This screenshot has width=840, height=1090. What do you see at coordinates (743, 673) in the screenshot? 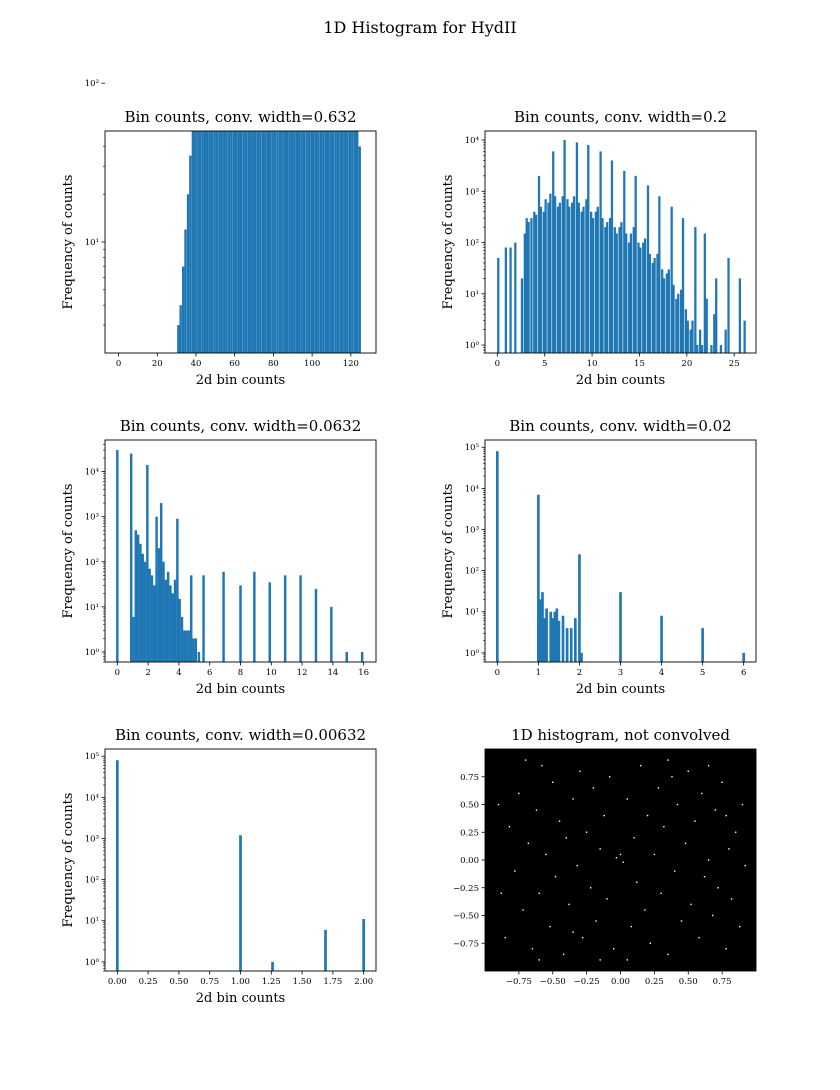
I see `x-tick-label: 6` at bounding box center [743, 673].